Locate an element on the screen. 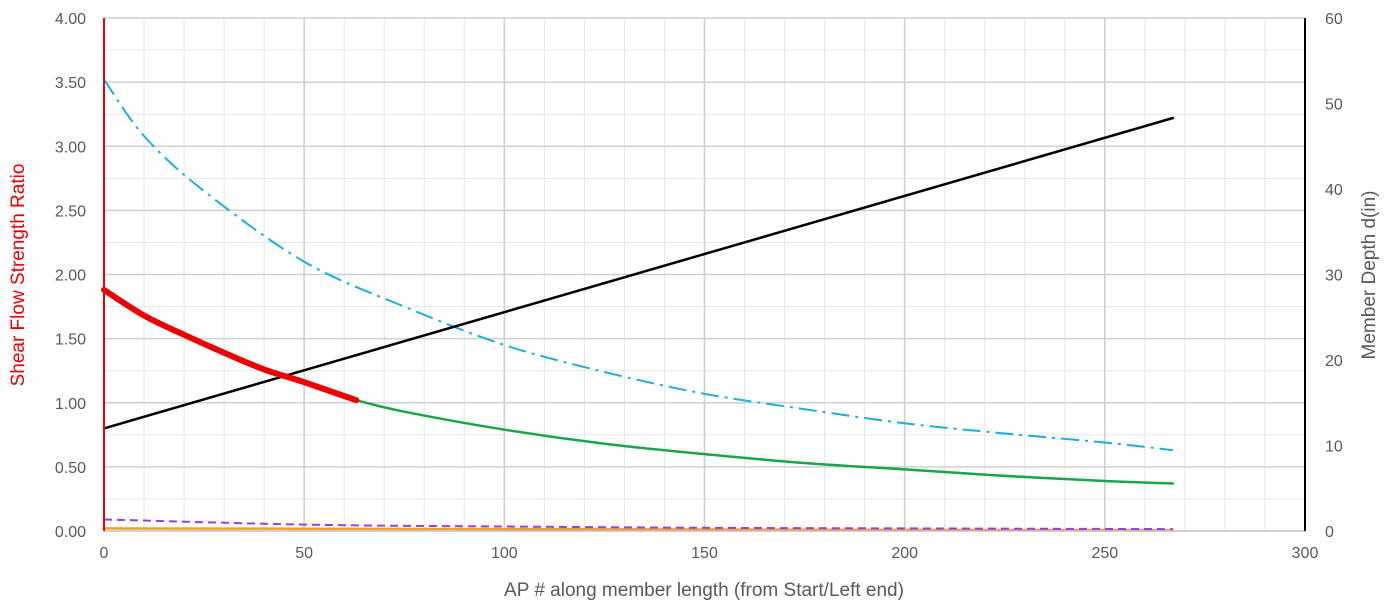 The width and height of the screenshot is (1398, 603). y-tick-label: 2.50 is located at coordinates (70, 211).